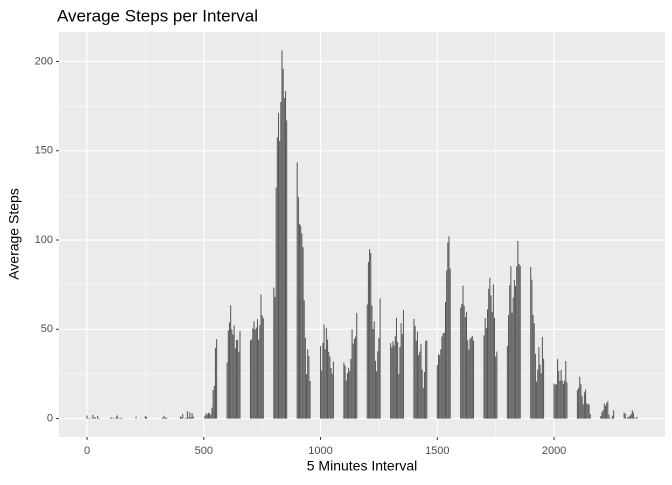  What do you see at coordinates (157, 15) in the screenshot?
I see `chart-title: Average Steps per Interval` at bounding box center [157, 15].